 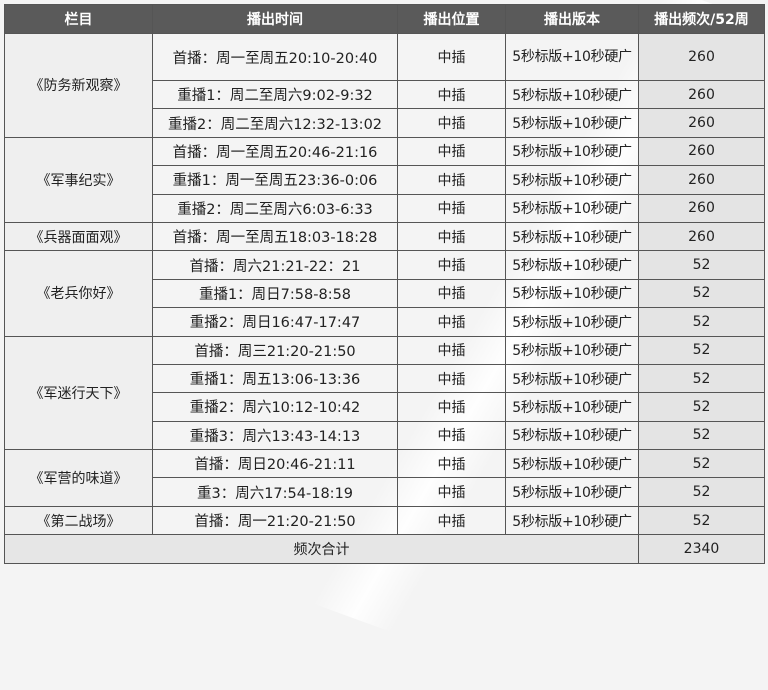 What do you see at coordinates (275, 407) in the screenshot?
I see `broadcast-time: 重播2：周六10:12-10:42` at bounding box center [275, 407].